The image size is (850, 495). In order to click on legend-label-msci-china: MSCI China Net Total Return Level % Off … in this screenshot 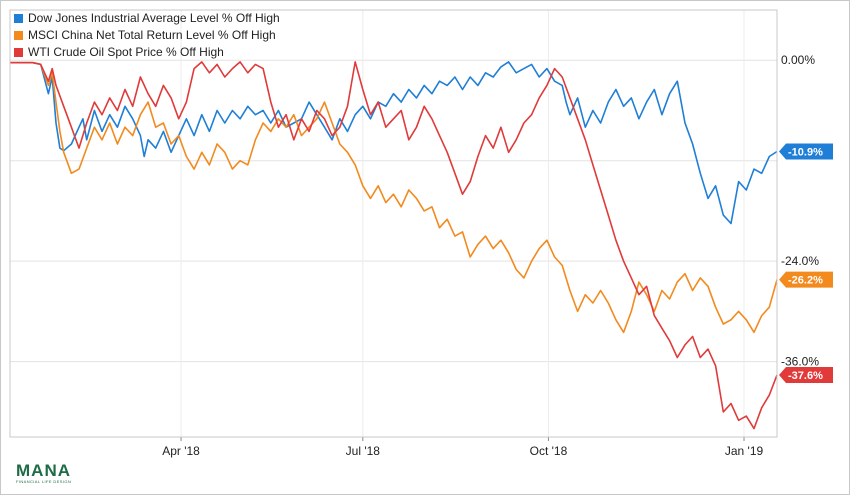, I will do `click(152, 35)`.